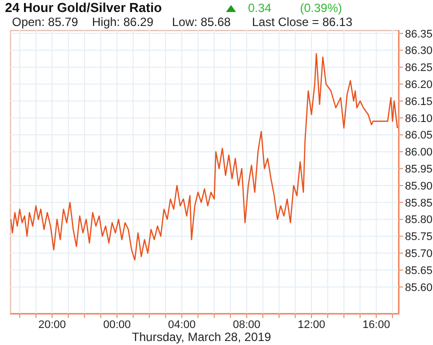 The image size is (433, 345). What do you see at coordinates (419, 270) in the screenshot?
I see `y-tick-label: 85.65` at bounding box center [419, 270].